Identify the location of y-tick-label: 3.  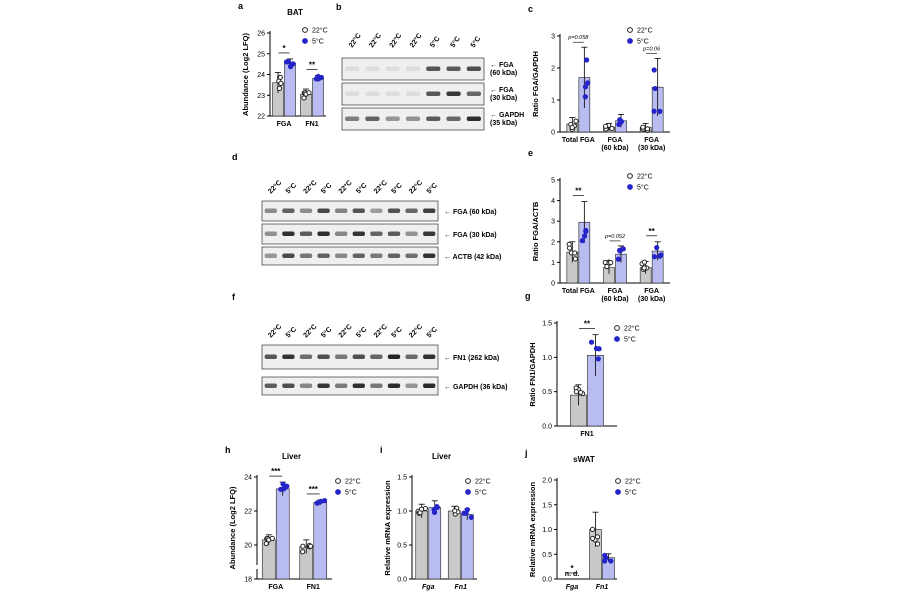
(553, 37).